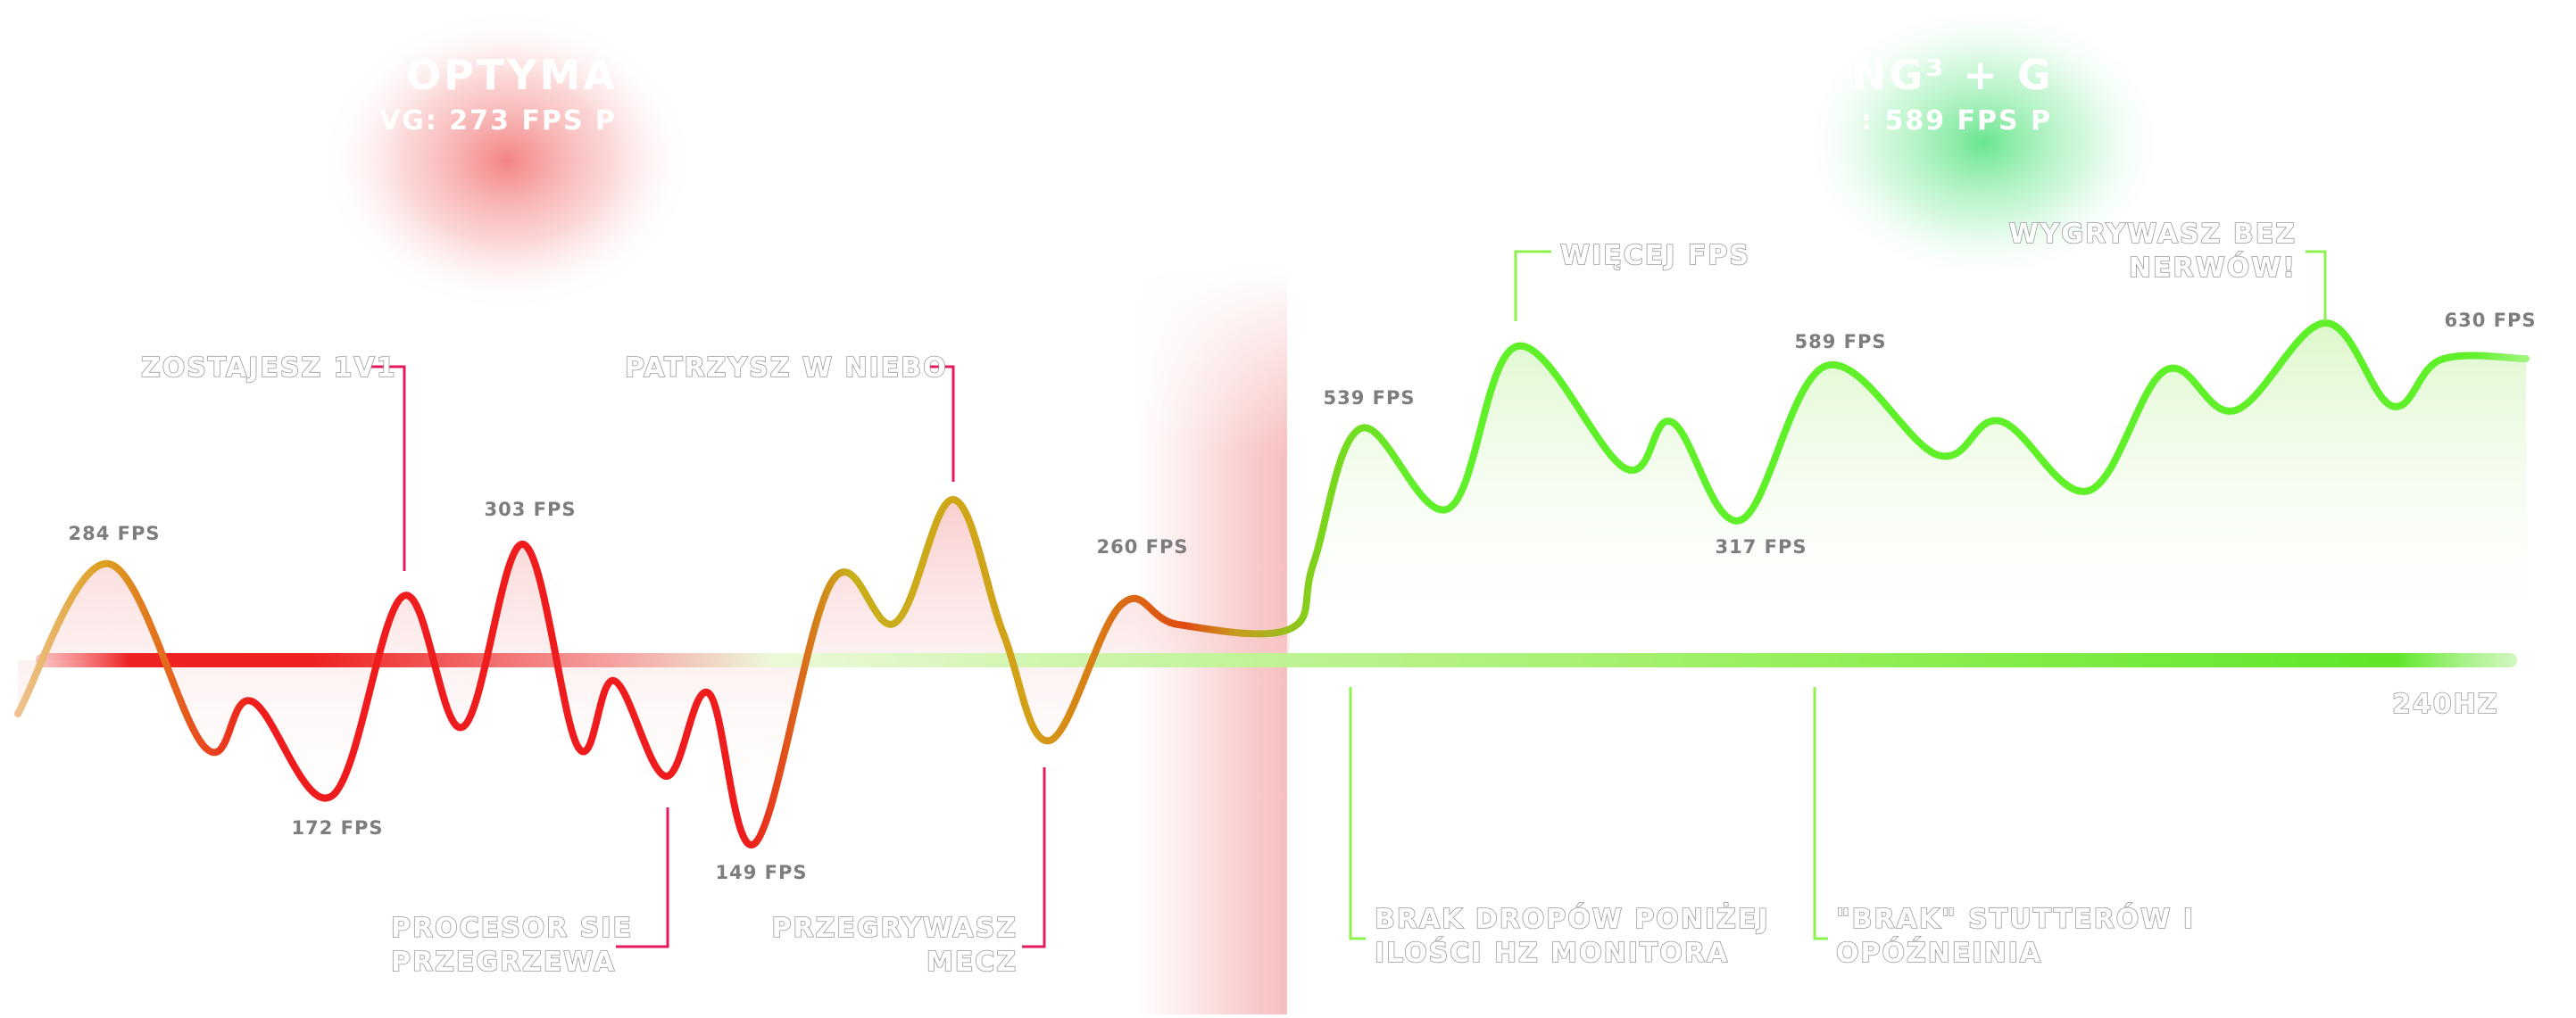 This screenshot has height=1018, width=2576. Describe the element at coordinates (761, 872) in the screenshot. I see `fps-value-label: 149 FPS` at that location.